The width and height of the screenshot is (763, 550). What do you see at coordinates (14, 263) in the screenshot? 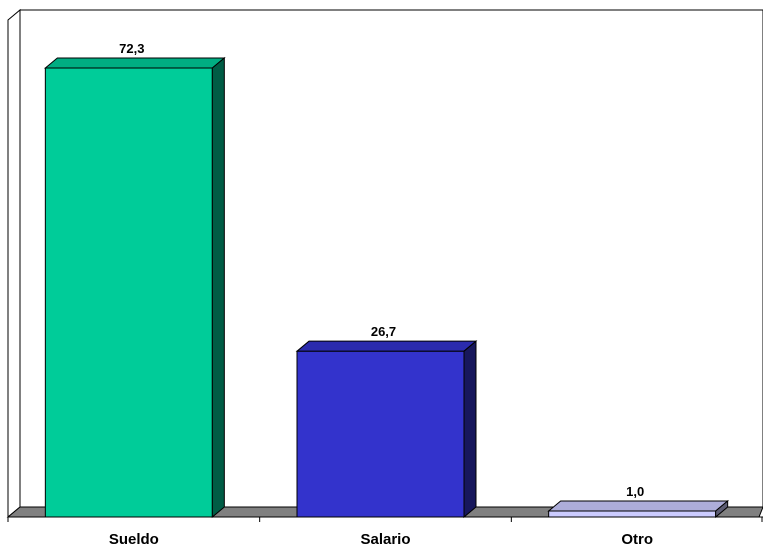
I see `side-wall` at bounding box center [14, 263].